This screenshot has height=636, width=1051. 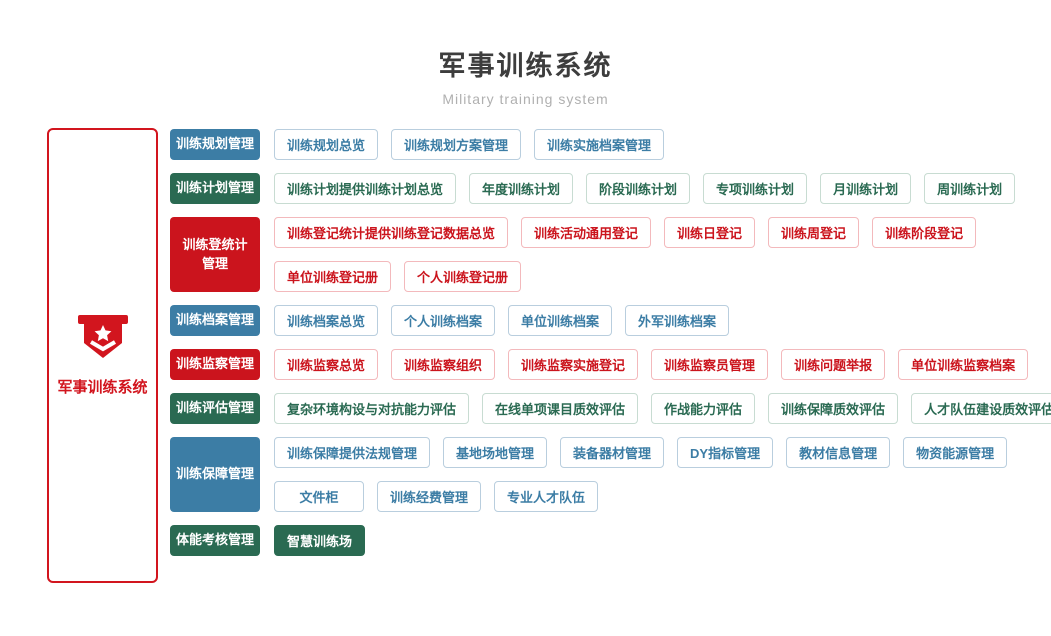 What do you see at coordinates (215, 320) in the screenshot?
I see `category-training-archives-button: 训练档案管理` at bounding box center [215, 320].